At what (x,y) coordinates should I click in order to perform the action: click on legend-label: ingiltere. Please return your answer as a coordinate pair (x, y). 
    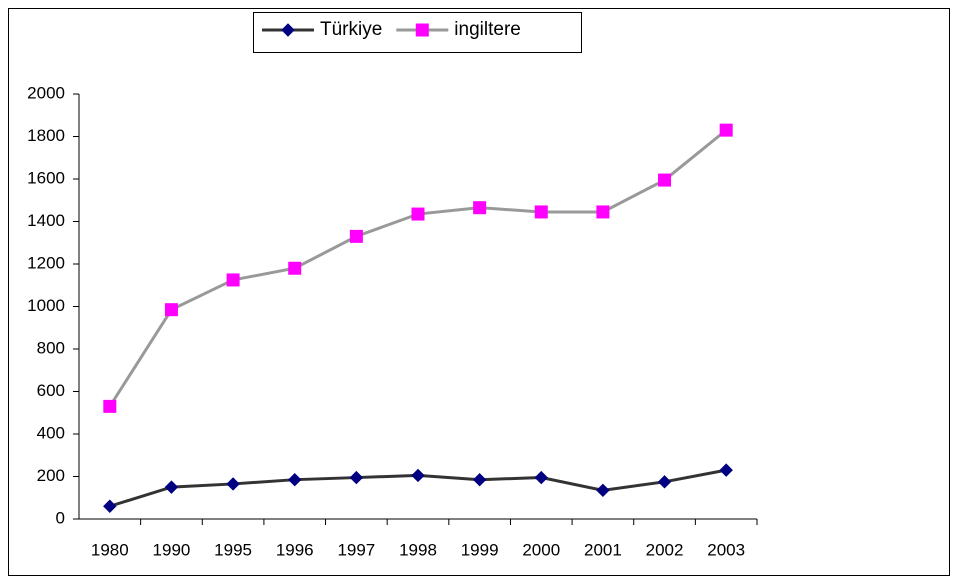
    Looking at the image, I should click on (487, 29).